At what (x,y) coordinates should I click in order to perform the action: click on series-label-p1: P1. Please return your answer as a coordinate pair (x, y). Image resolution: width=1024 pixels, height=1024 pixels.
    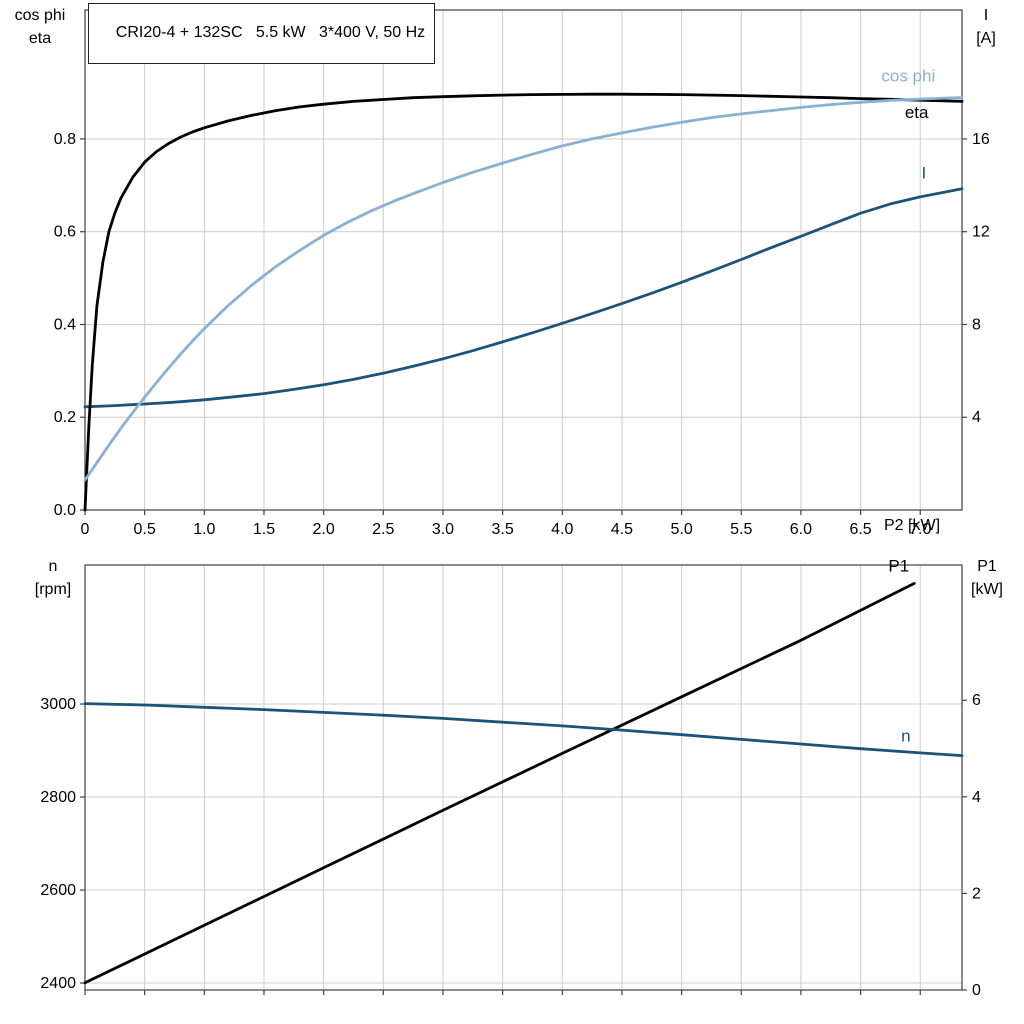
    Looking at the image, I should click on (898, 565).